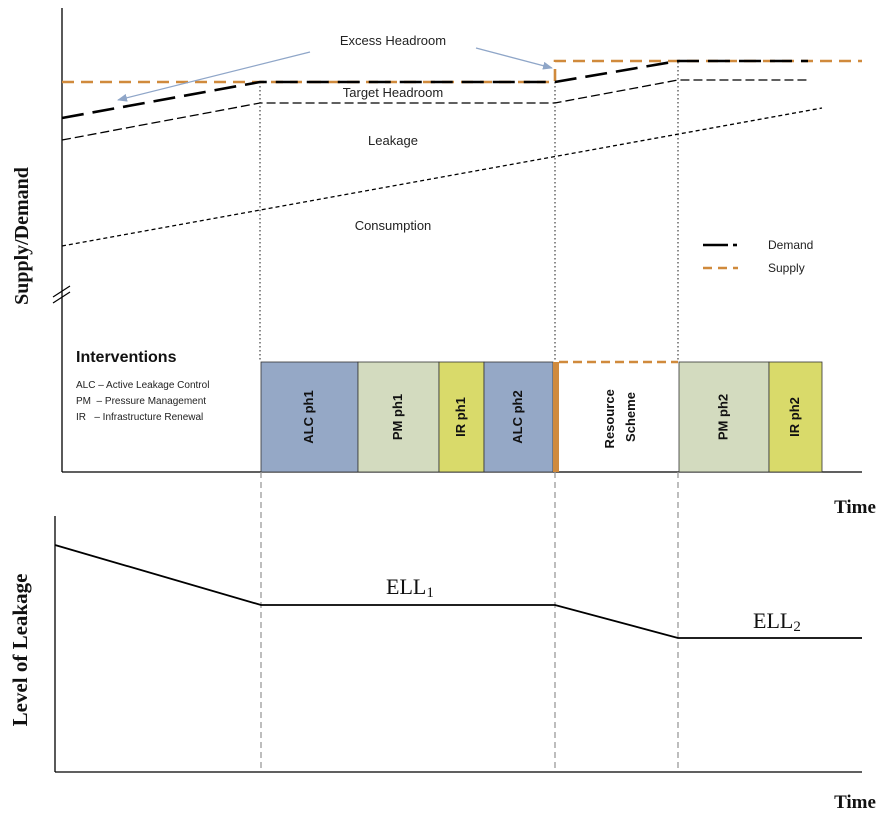 This screenshot has height=816, width=887. I want to click on block-ir-ph1: IR ph1, so click(461, 417).